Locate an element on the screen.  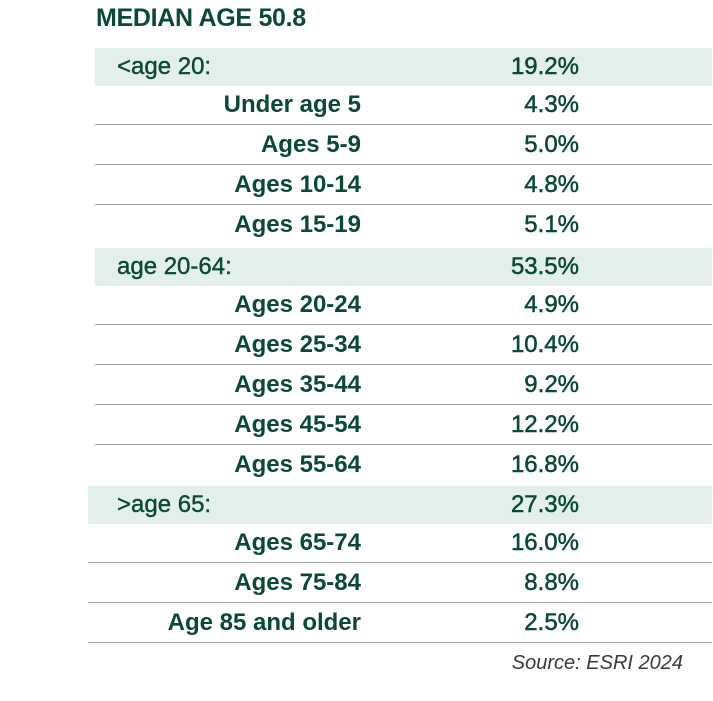
category-label: <age 20: is located at coordinates (164, 66).